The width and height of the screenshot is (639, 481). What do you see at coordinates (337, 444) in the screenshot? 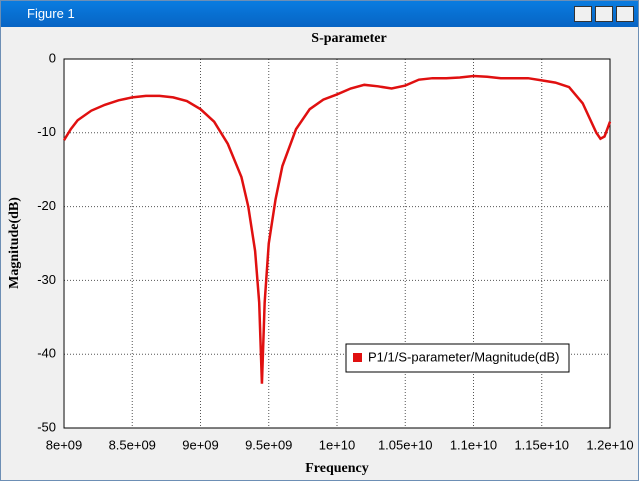
I see `x-tick-label: 1e+10` at bounding box center [337, 444].